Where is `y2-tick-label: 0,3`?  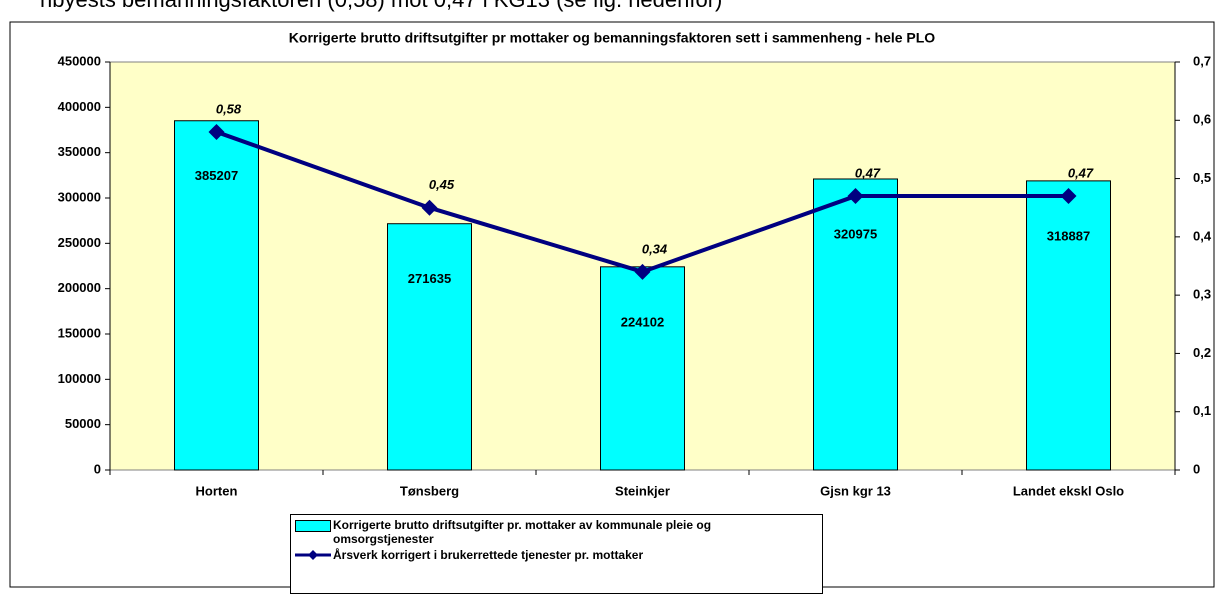 y2-tick-label: 0,3 is located at coordinates (1202, 294).